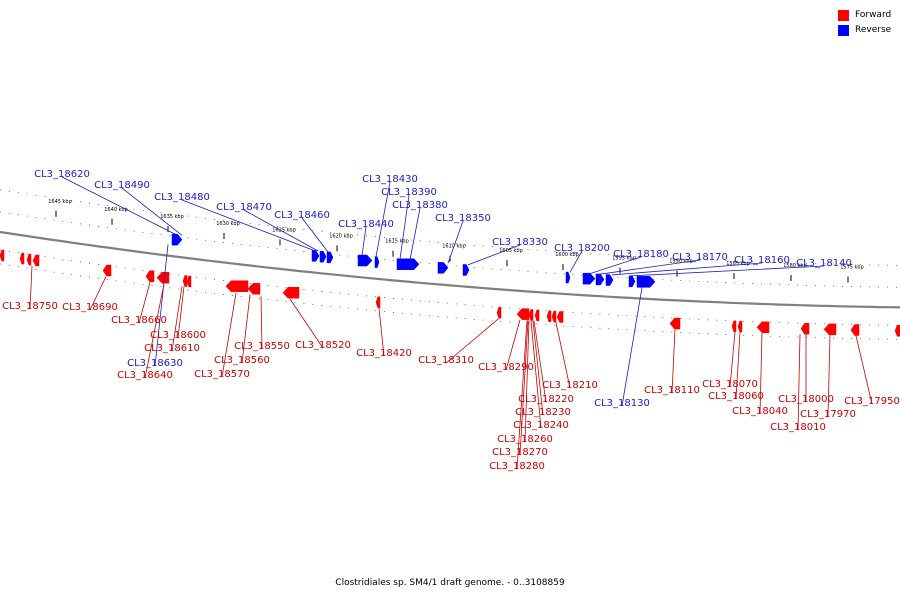 Image resolution: width=900 pixels, height=600 pixels. Describe the element at coordinates (463, 218) in the screenshot. I see `gene-label: CL3_18350` at that location.